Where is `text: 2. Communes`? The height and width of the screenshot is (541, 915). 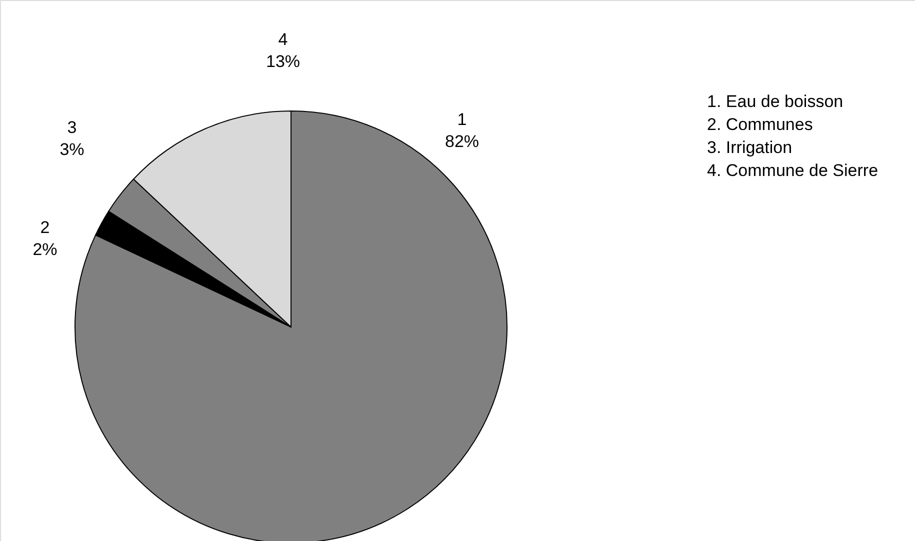
text: 2. Communes is located at coordinates (760, 124).